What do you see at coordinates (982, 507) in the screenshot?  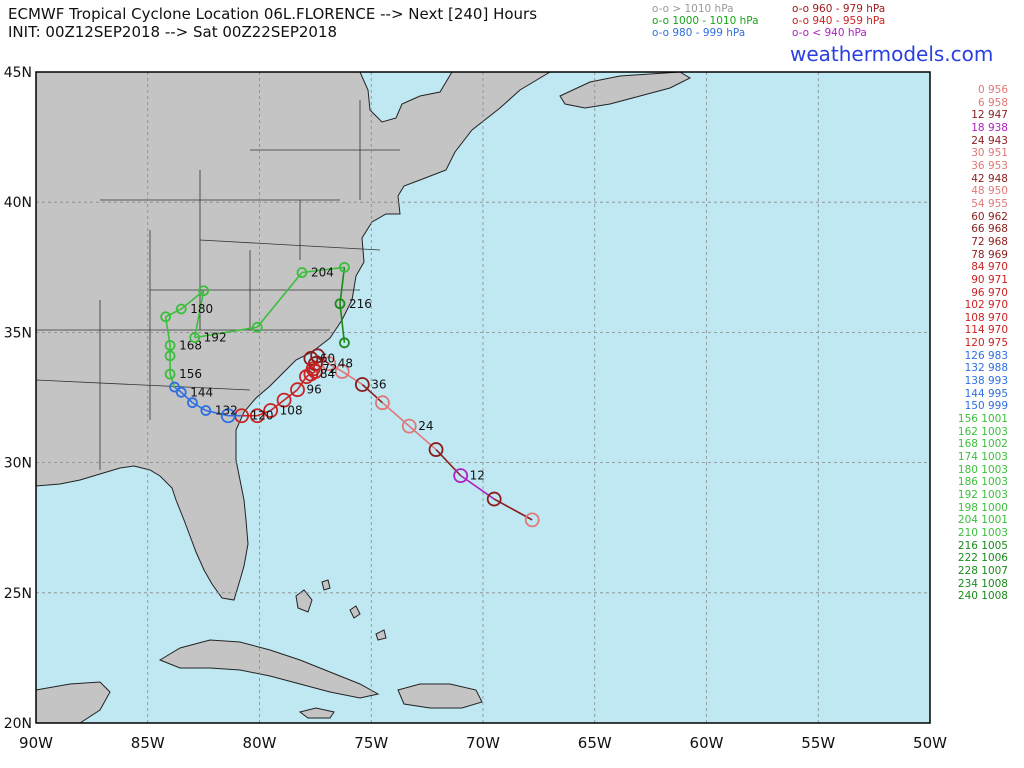 I see `pressure-entry: 198 1000` at bounding box center [982, 507].